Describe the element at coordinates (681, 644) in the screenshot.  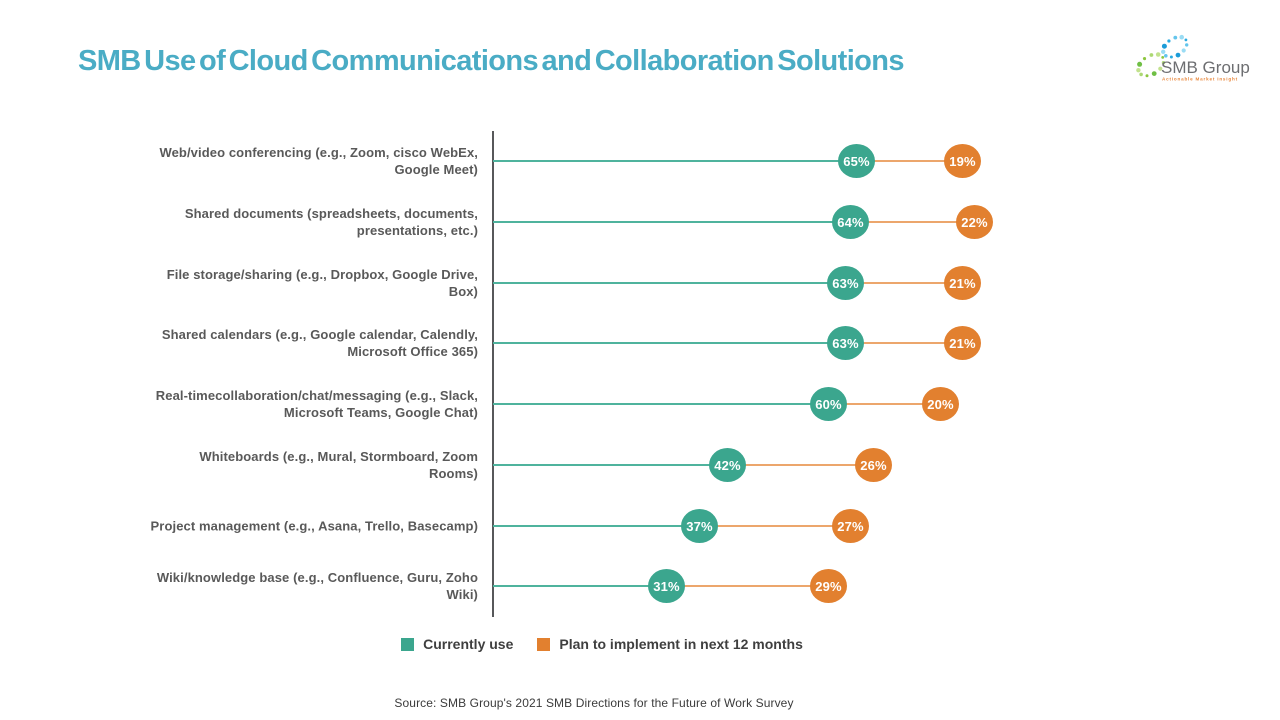
I see `legend-label-plan-to-implement: Plan to implement in next 12 months` at that location.